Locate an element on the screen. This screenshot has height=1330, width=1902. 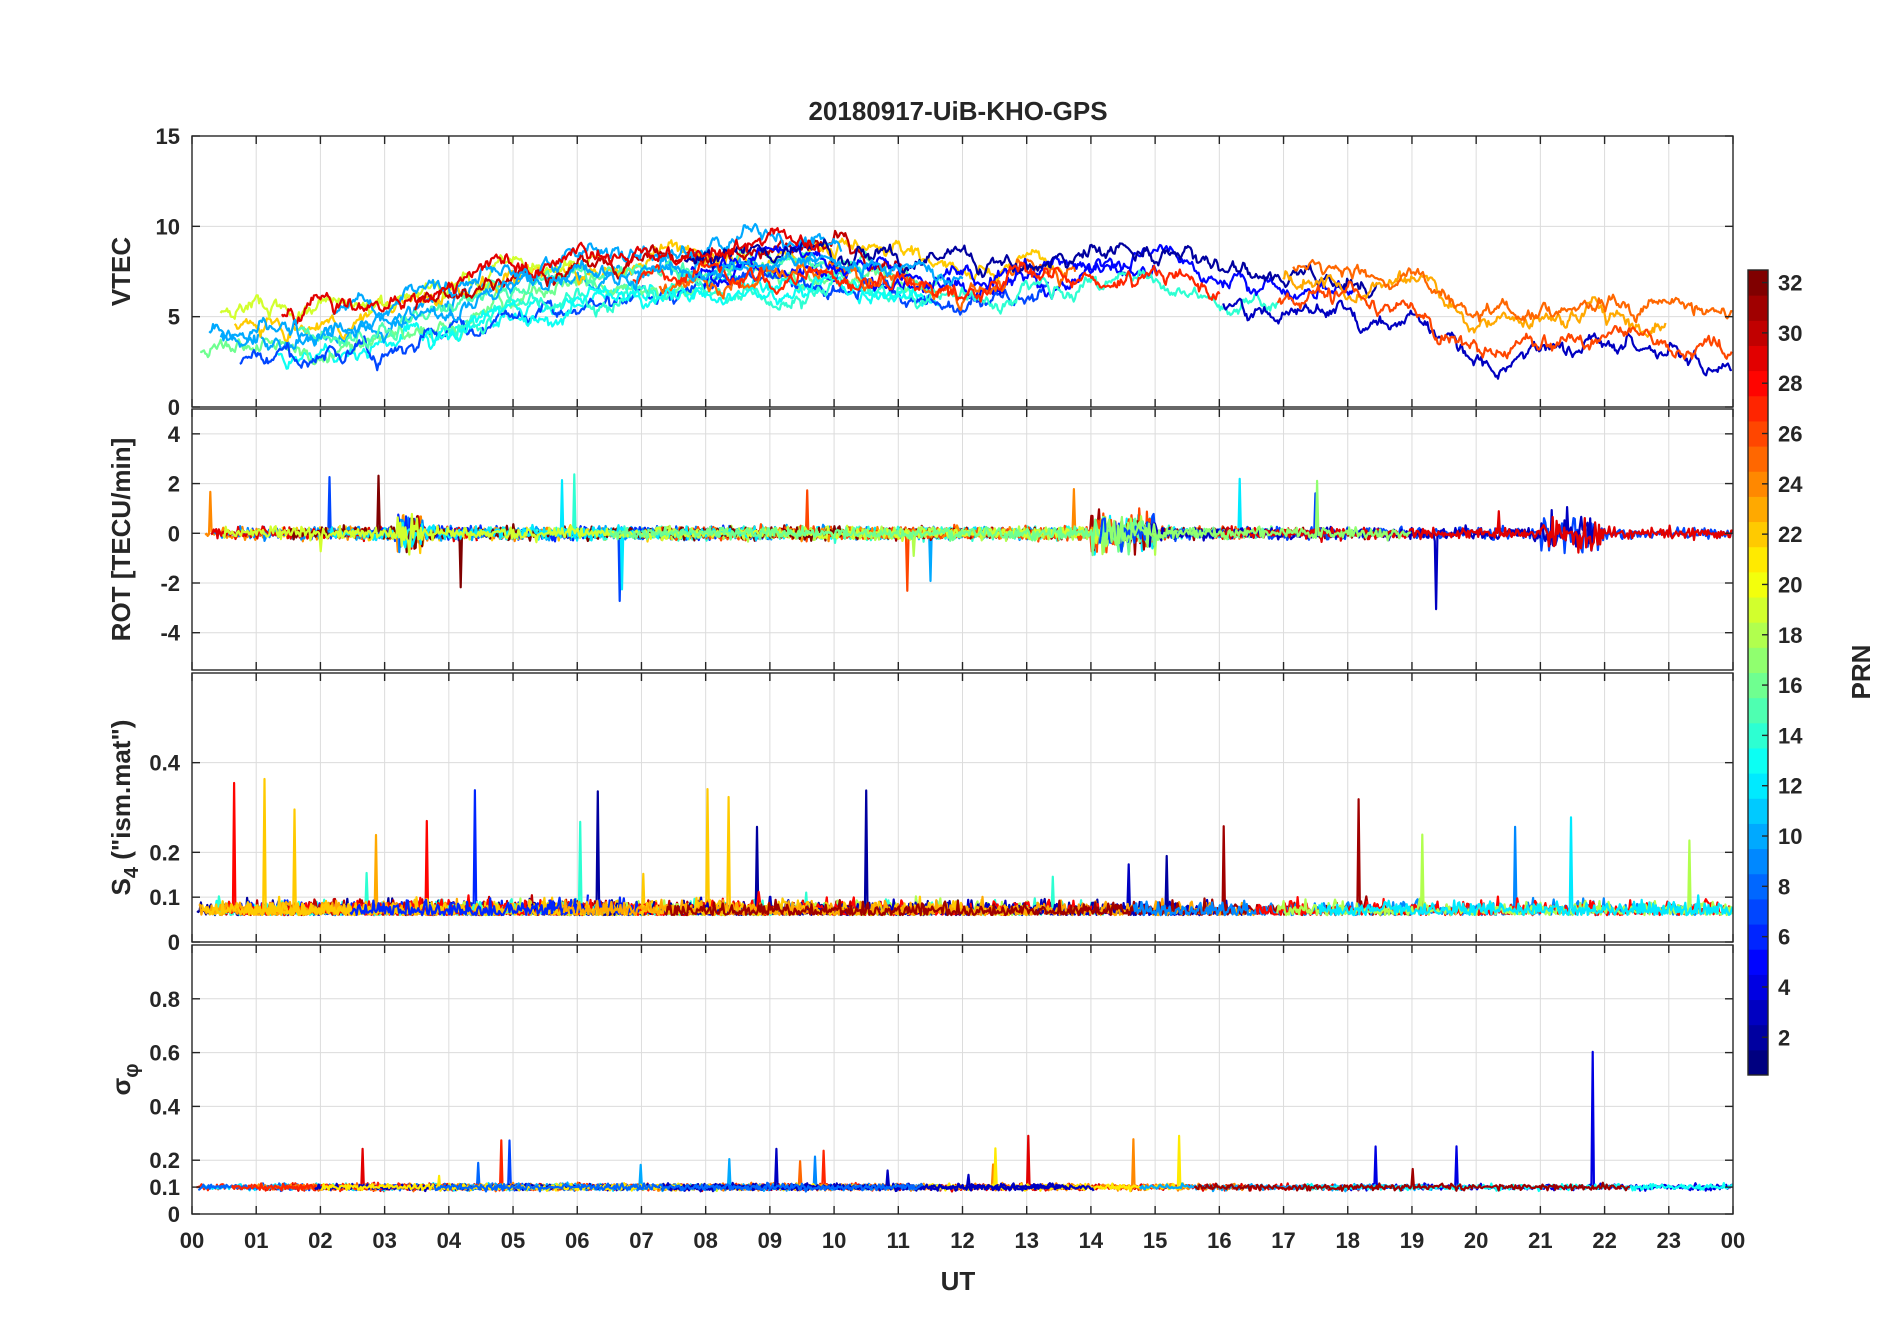
colorbar-tick-label: 6 is located at coordinates (1784, 937).